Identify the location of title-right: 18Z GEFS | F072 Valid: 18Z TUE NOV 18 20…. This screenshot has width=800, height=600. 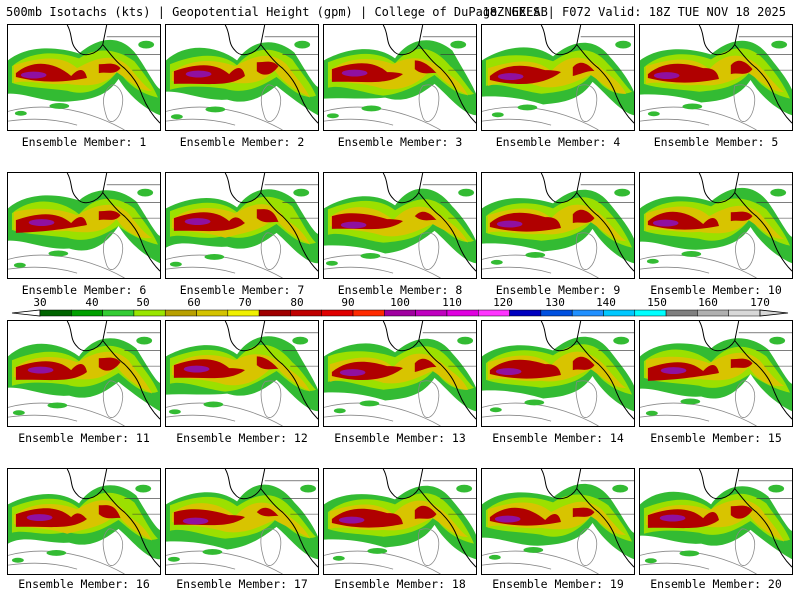
(634, 12).